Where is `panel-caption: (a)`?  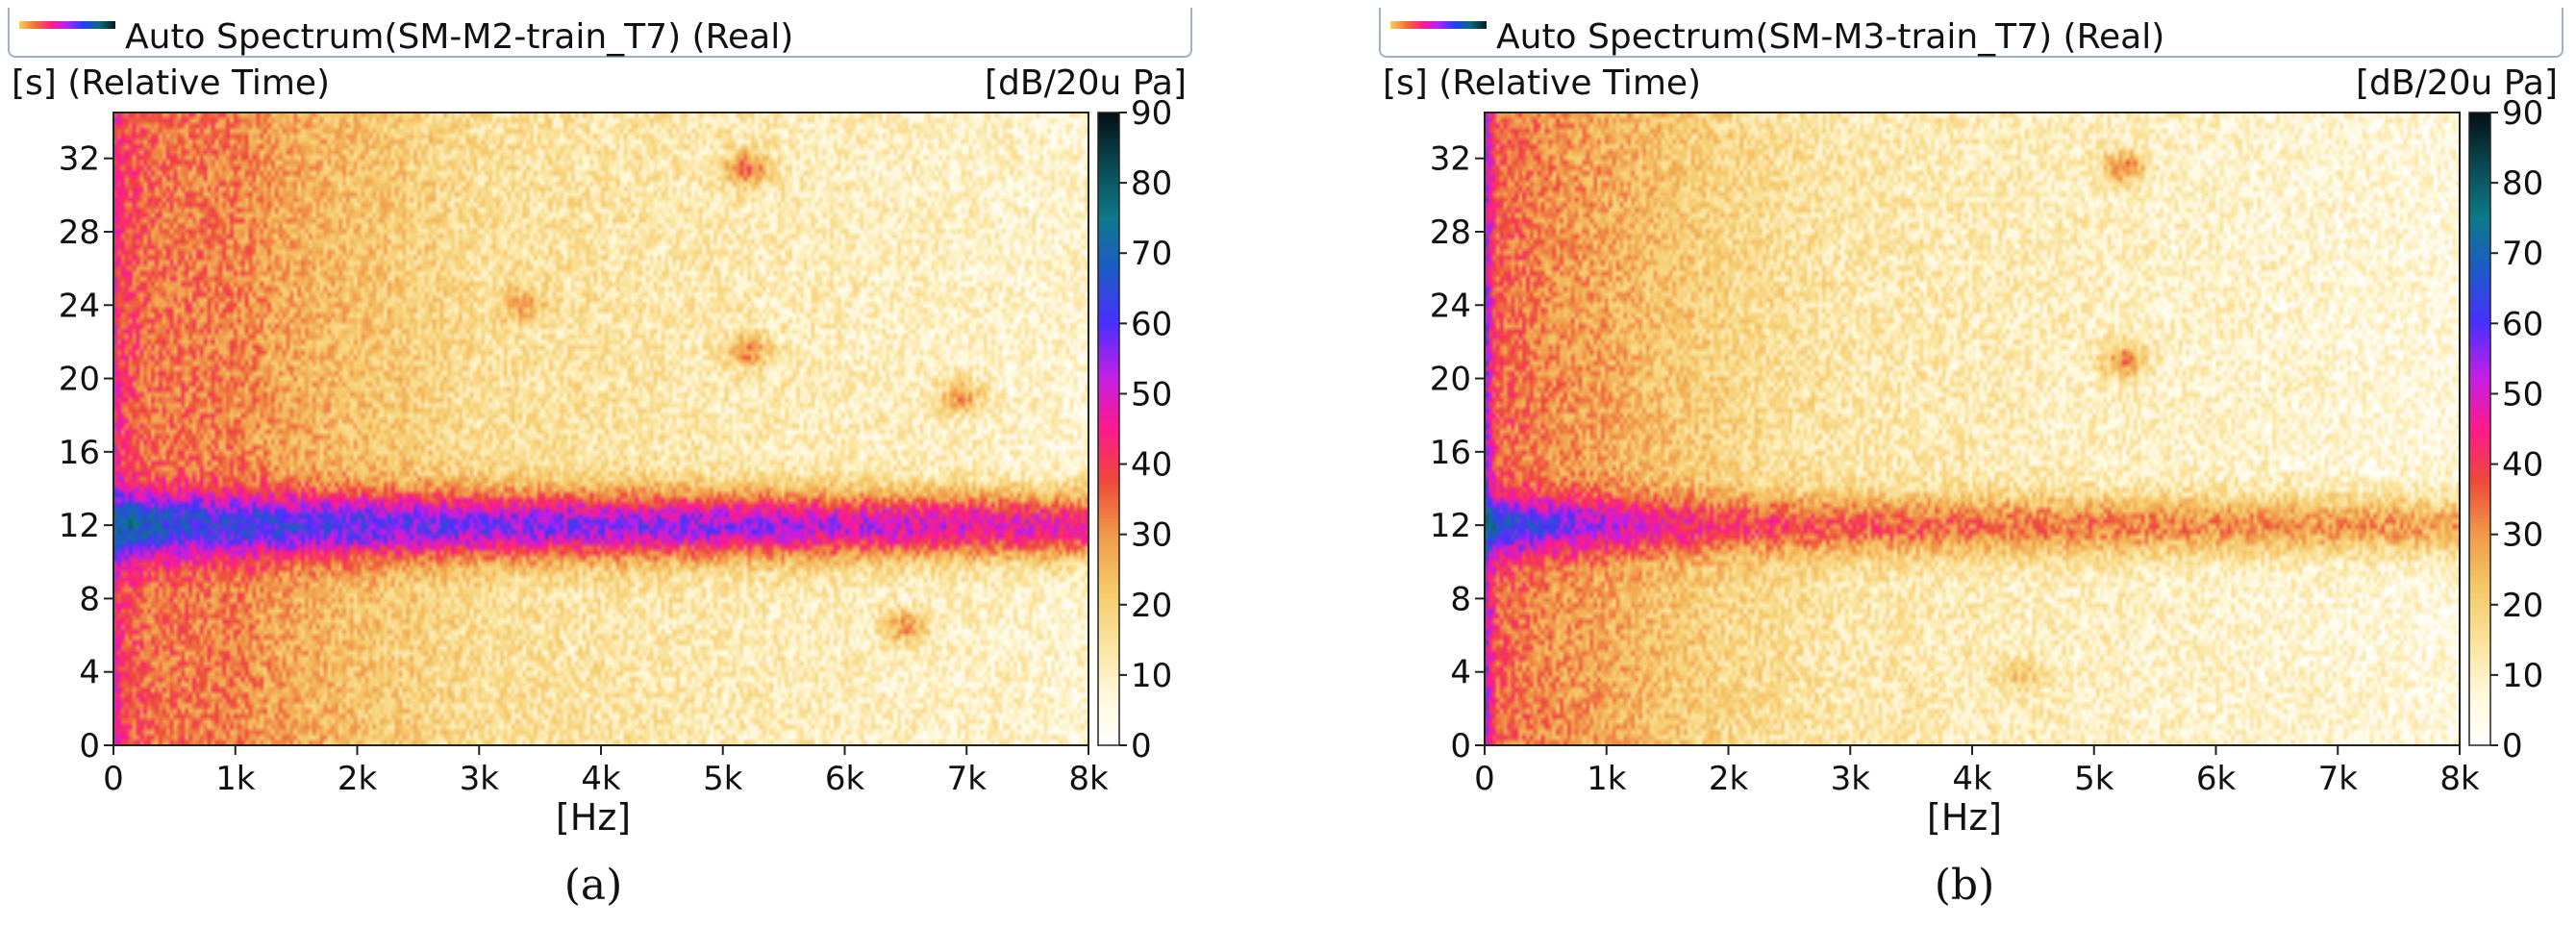 panel-caption: (a) is located at coordinates (593, 885).